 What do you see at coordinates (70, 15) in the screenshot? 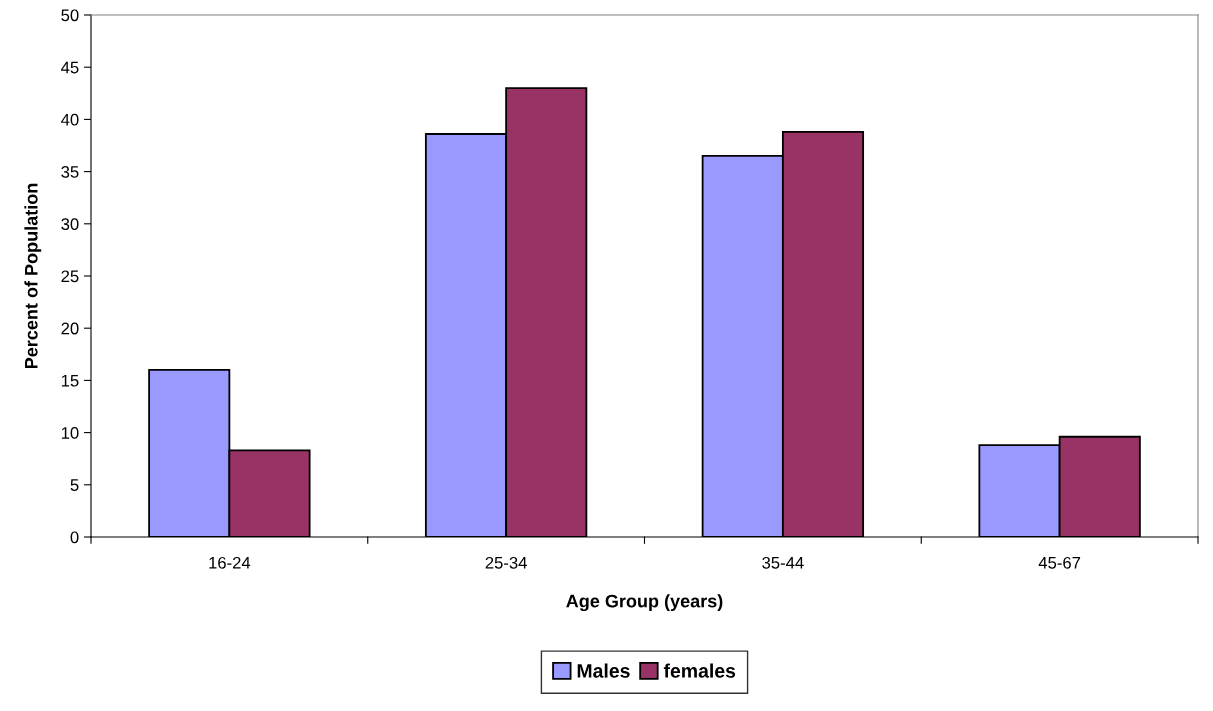
I see `y-tick-label: 50` at bounding box center [70, 15].